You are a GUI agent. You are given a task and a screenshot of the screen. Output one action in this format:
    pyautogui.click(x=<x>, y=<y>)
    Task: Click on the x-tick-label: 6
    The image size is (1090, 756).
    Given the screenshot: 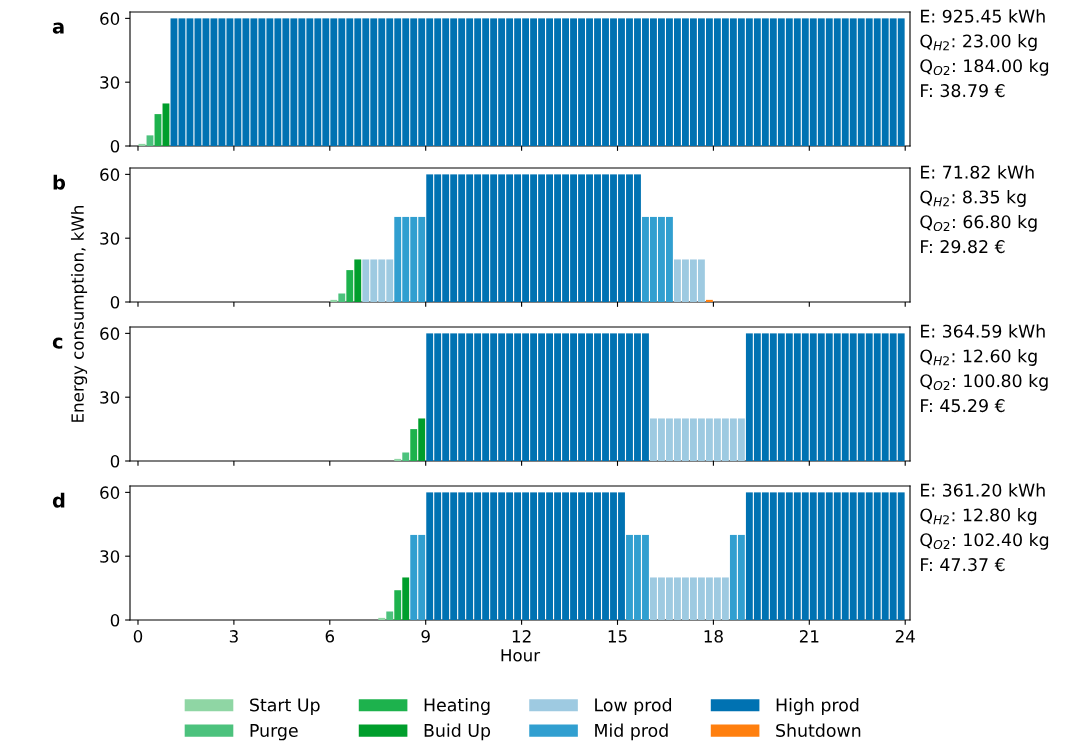 What is the action you would take?
    pyautogui.click(x=330, y=636)
    